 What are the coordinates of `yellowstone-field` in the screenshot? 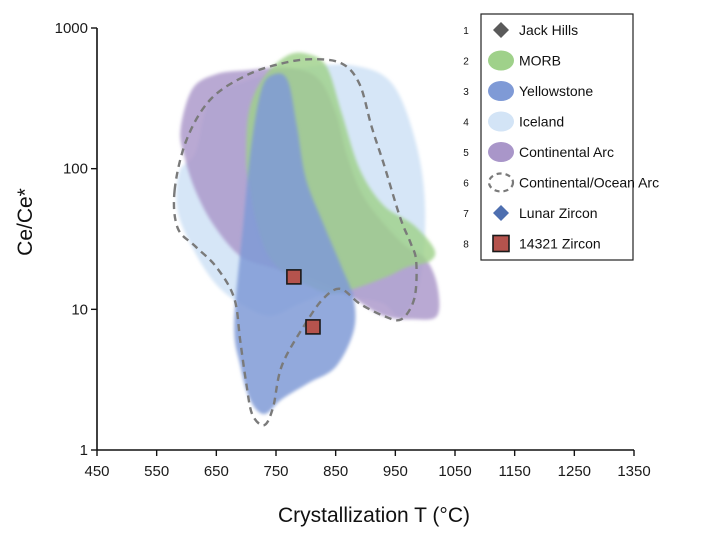 It's located at (295, 244).